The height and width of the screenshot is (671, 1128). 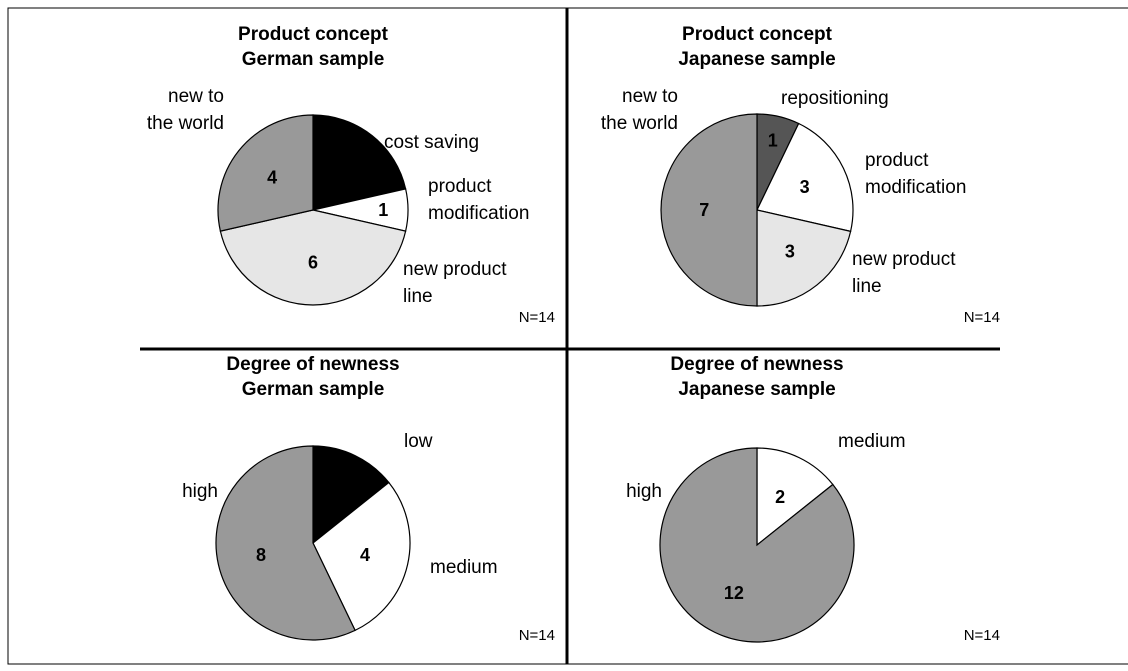 What do you see at coordinates (261, 555) in the screenshot?
I see `value-label: 8` at bounding box center [261, 555].